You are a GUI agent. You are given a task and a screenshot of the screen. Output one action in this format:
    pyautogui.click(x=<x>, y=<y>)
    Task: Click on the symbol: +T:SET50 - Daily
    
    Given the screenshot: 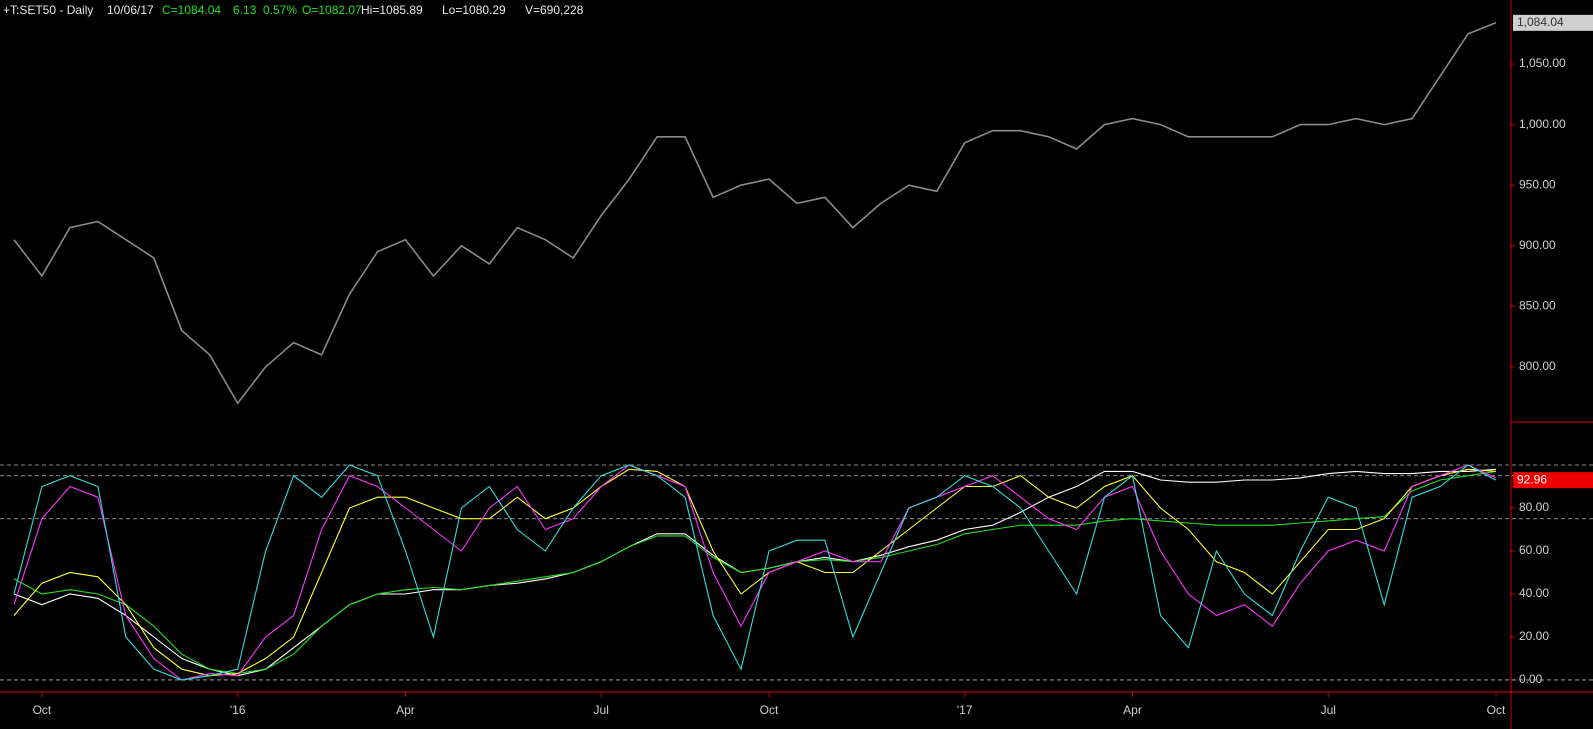 What is the action you would take?
    pyautogui.click(x=48, y=10)
    